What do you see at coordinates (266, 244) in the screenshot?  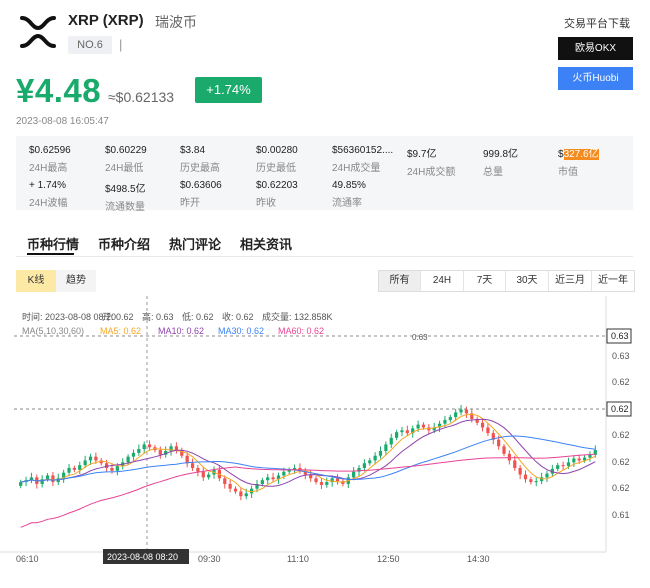 I see `tab-news: 相关资讯` at bounding box center [266, 244].